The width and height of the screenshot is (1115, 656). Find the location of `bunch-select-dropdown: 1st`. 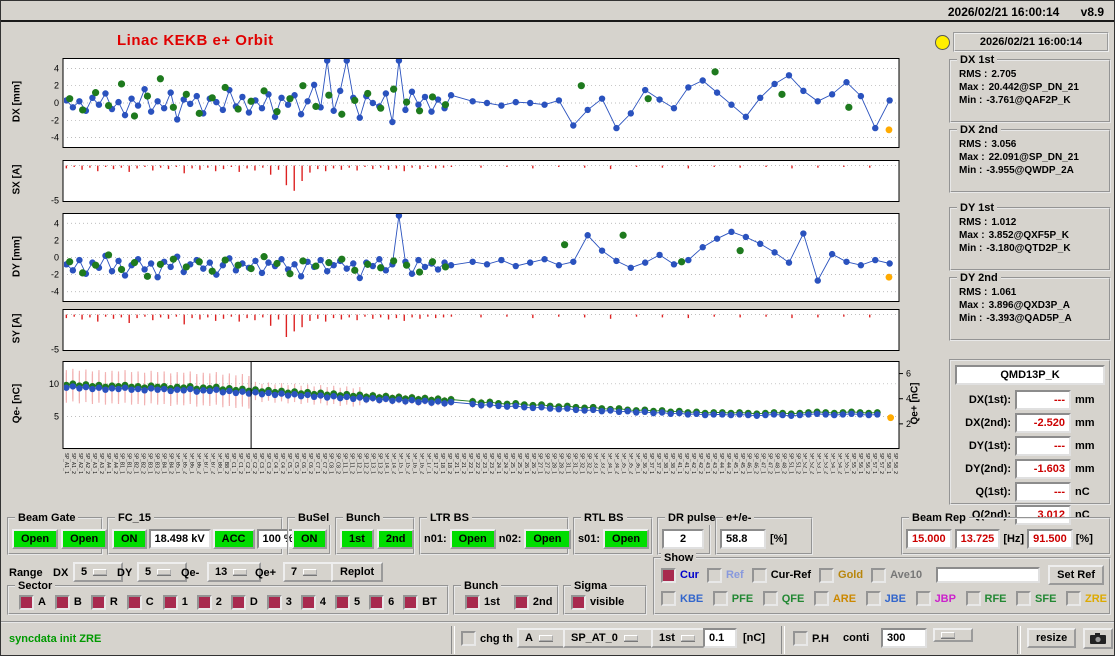

bunch-select-dropdown: 1st is located at coordinates (680, 638).